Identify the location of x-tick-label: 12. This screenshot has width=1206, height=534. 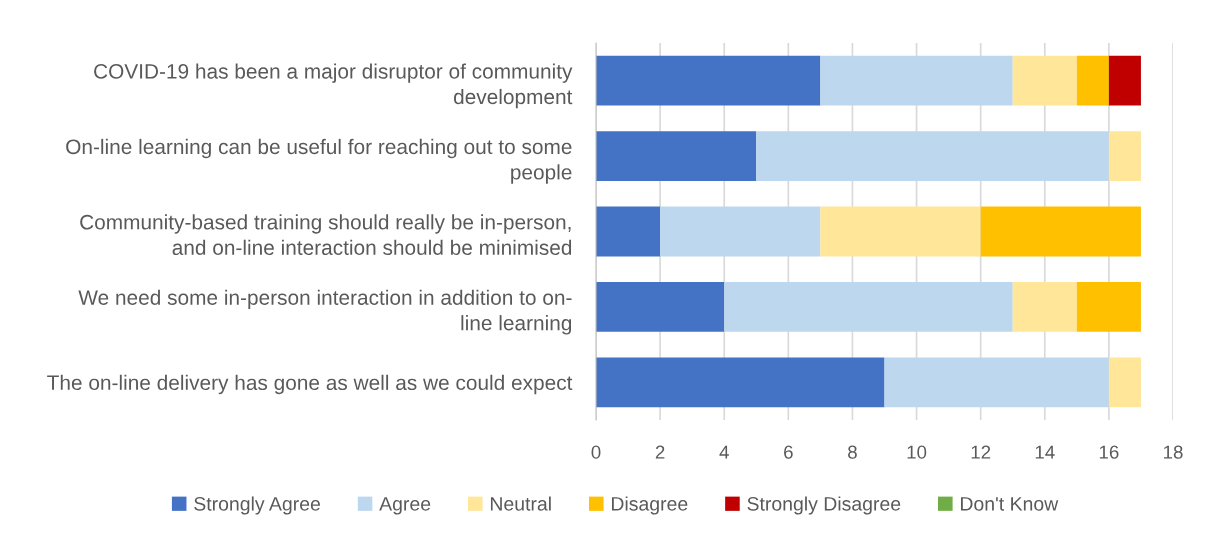
(981, 452).